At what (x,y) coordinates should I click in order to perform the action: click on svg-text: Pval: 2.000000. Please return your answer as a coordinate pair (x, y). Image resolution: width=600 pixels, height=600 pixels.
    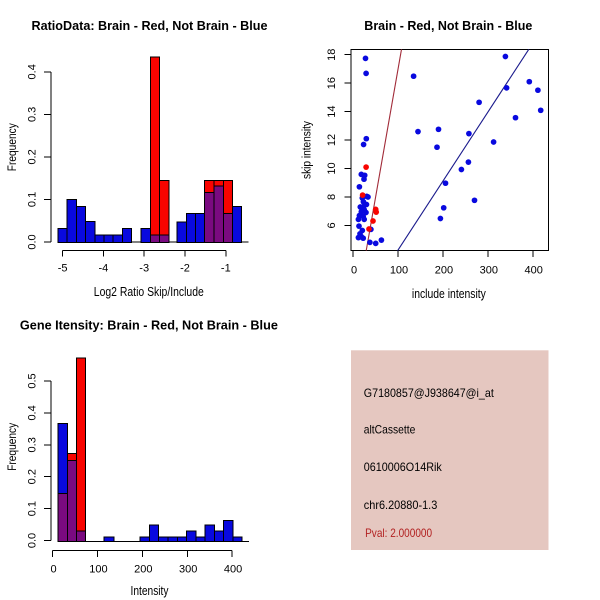
    Looking at the image, I should click on (398, 533).